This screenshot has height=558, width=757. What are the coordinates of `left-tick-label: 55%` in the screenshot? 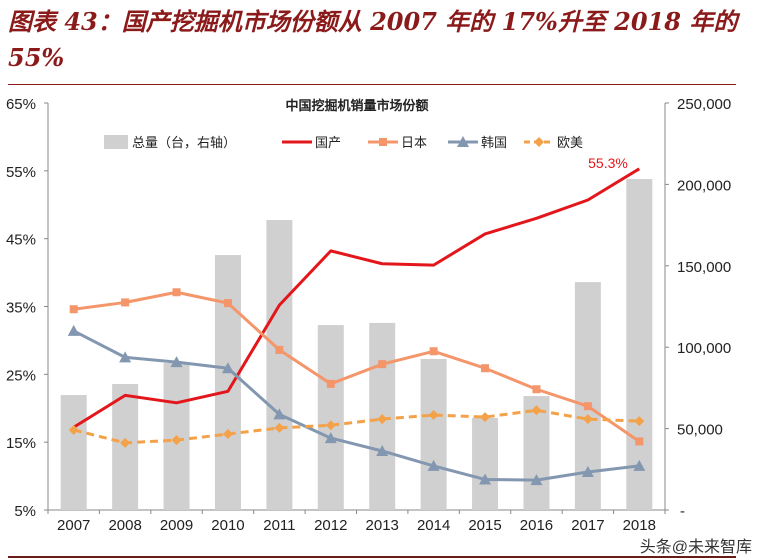 It's located at (21, 172).